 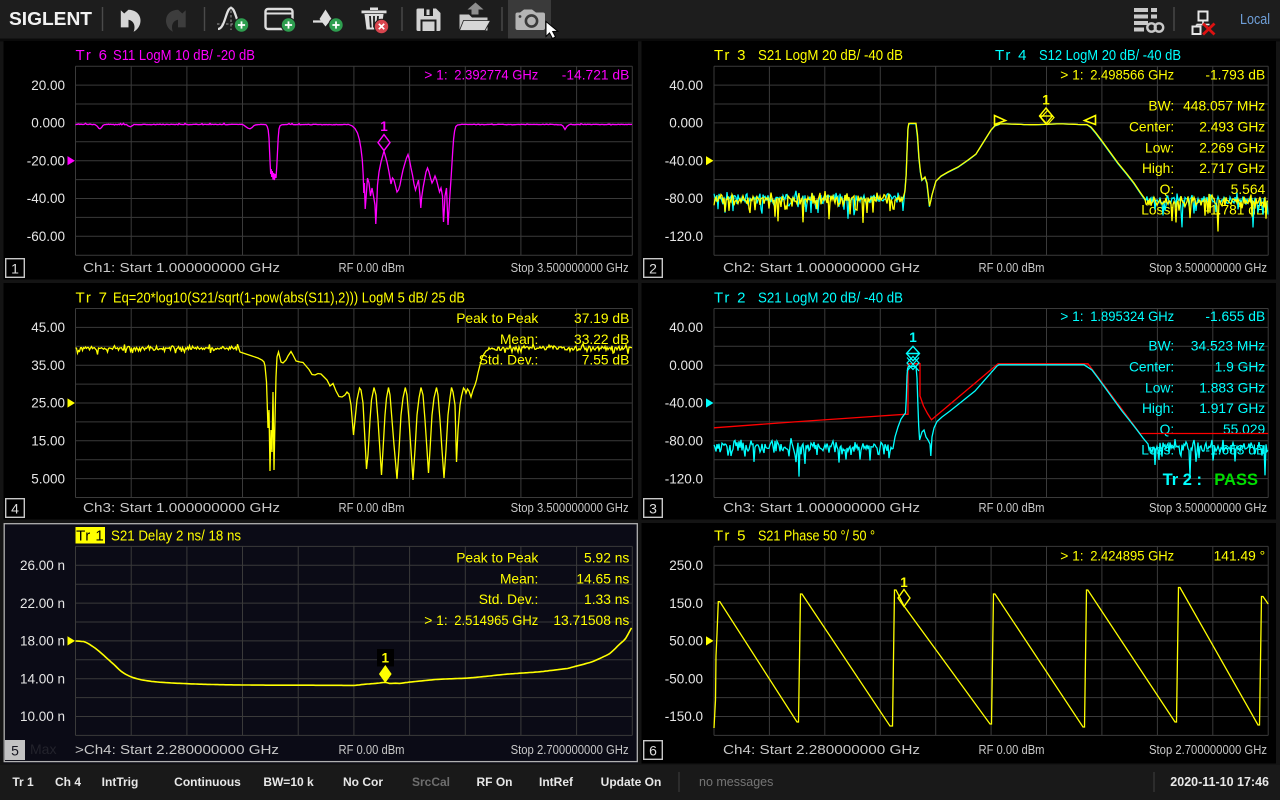 I want to click on svg-text: 55.029, so click(x=1244, y=429).